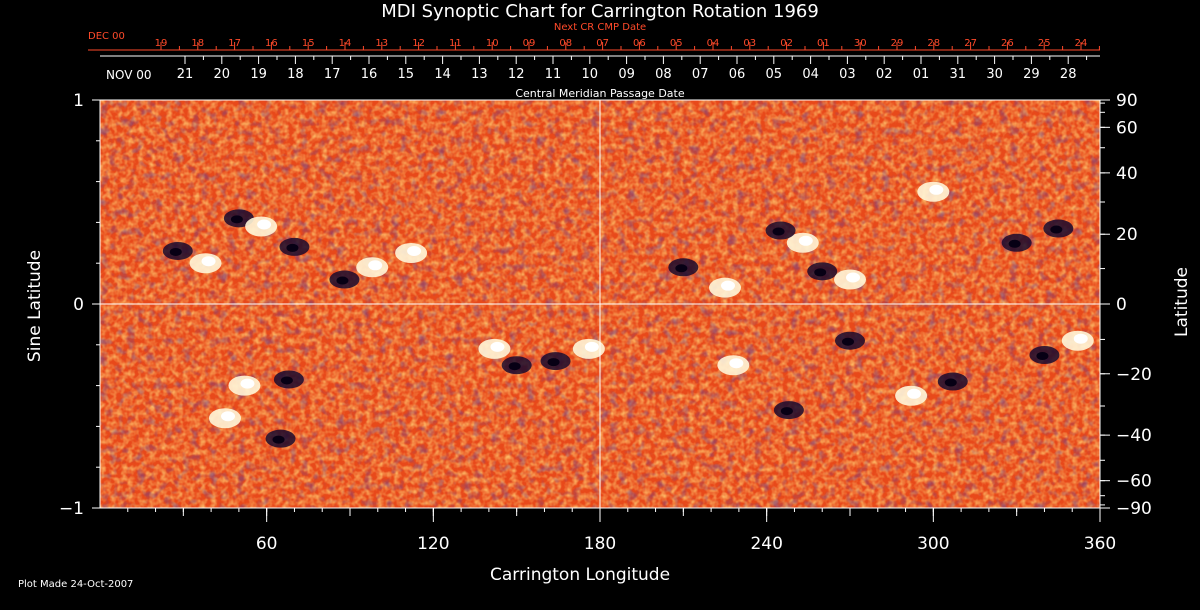 The width and height of the screenshot is (1200, 610). Describe the element at coordinates (1121, 305) in the screenshot. I see `y-right-tick-label: 0` at that location.